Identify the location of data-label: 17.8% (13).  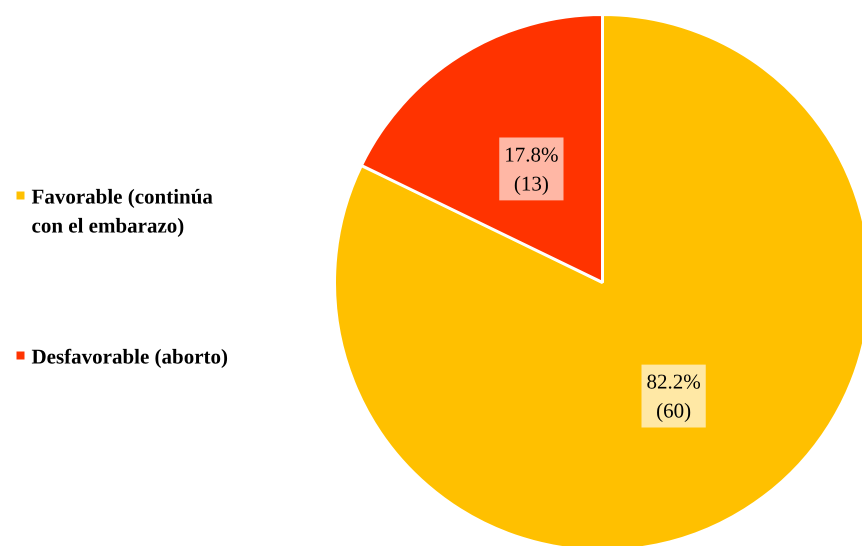
(531, 169).